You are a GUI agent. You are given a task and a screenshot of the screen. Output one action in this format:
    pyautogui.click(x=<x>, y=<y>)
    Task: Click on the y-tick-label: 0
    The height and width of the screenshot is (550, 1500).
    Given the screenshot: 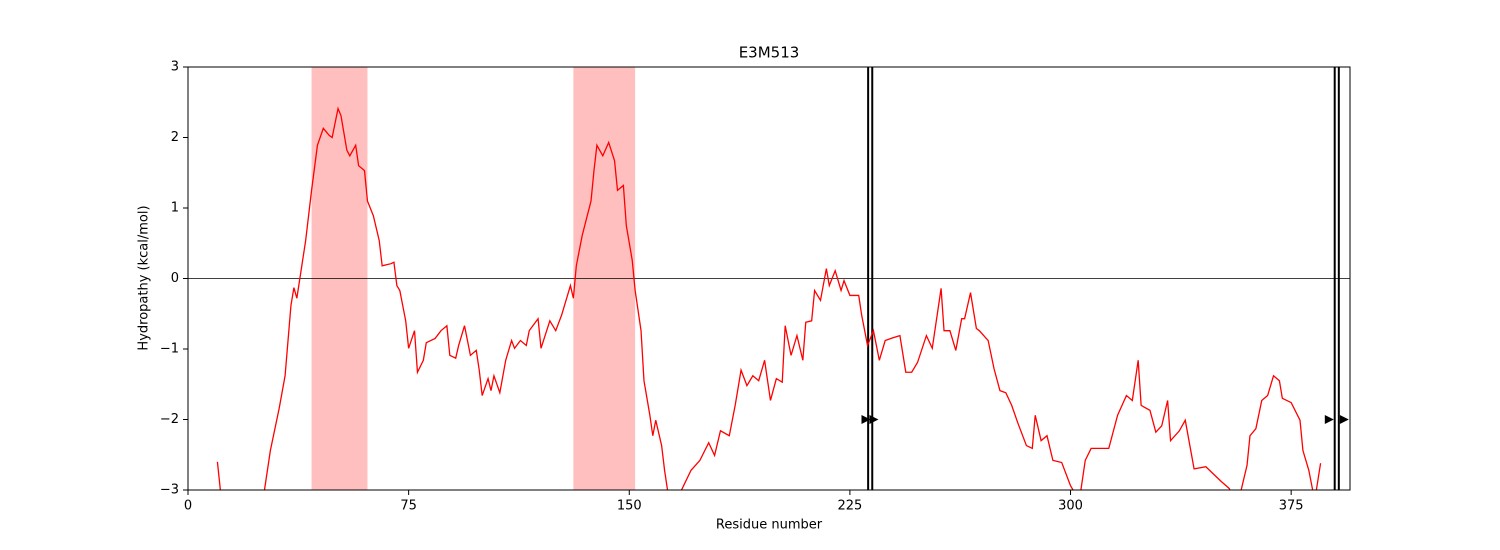 What is the action you would take?
    pyautogui.click(x=175, y=278)
    